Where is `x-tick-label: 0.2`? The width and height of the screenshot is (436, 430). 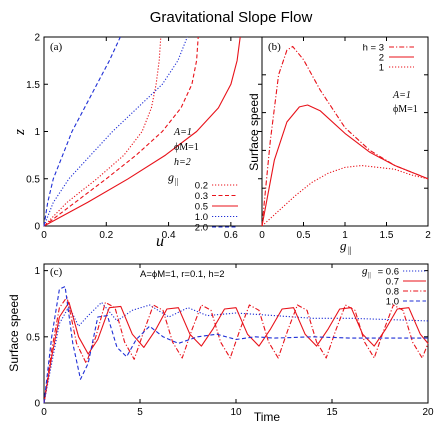 x-tick-label: 0.2 is located at coordinates (106, 235).